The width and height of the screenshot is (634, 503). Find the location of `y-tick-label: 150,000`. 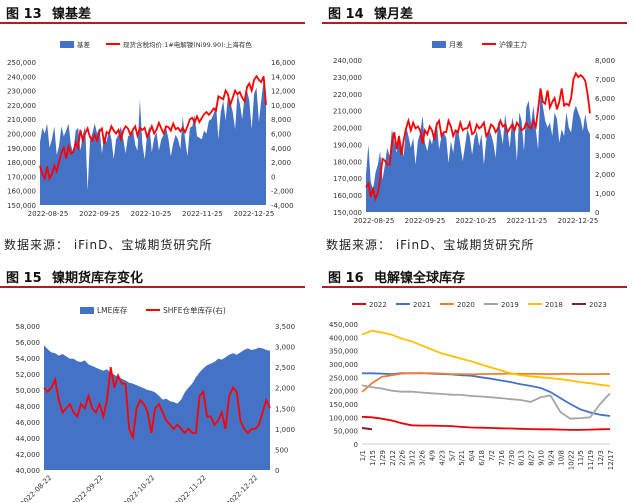

y-tick-label: 150,000 is located at coordinates (343, 405).